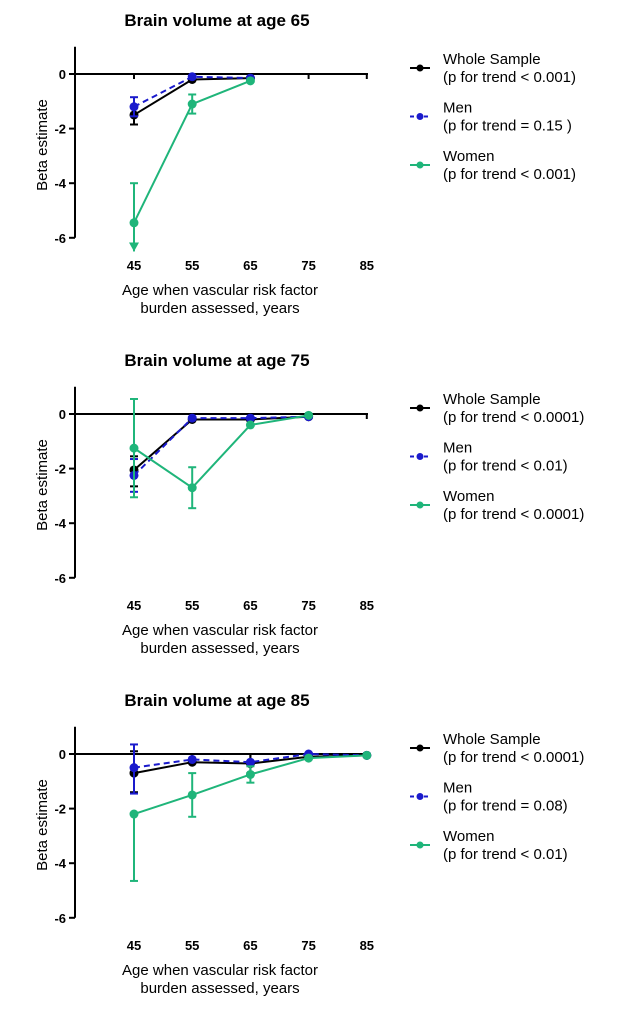  What do you see at coordinates (134, 247) in the screenshot?
I see `error-arrow` at bounding box center [134, 247].